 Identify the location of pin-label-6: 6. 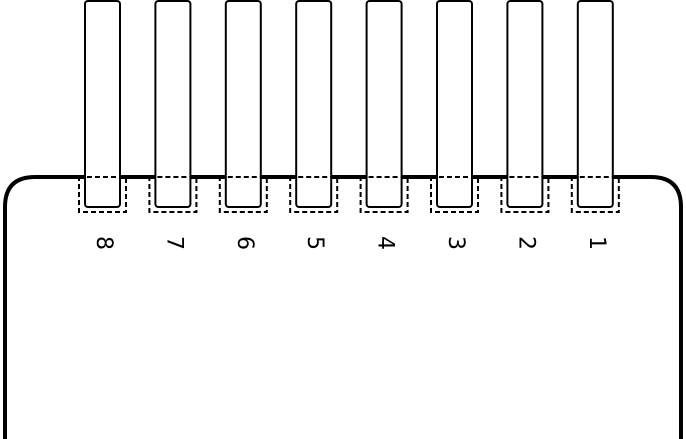
(244, 243).